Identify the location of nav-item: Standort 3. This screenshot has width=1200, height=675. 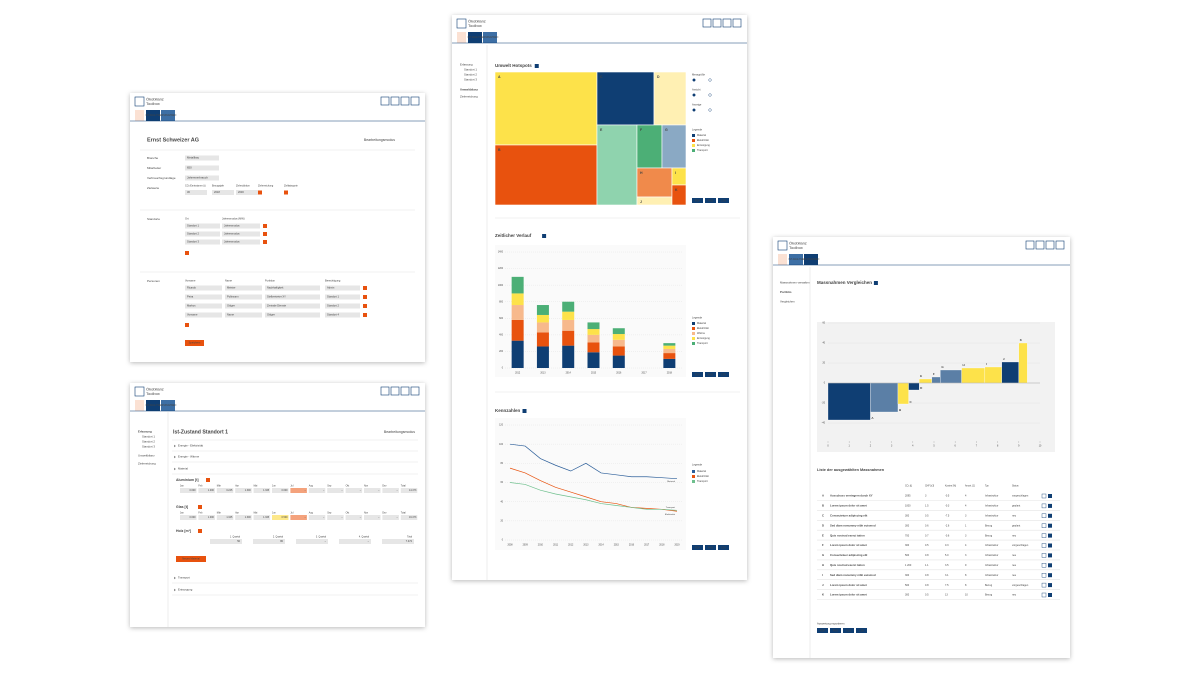
(470, 80).